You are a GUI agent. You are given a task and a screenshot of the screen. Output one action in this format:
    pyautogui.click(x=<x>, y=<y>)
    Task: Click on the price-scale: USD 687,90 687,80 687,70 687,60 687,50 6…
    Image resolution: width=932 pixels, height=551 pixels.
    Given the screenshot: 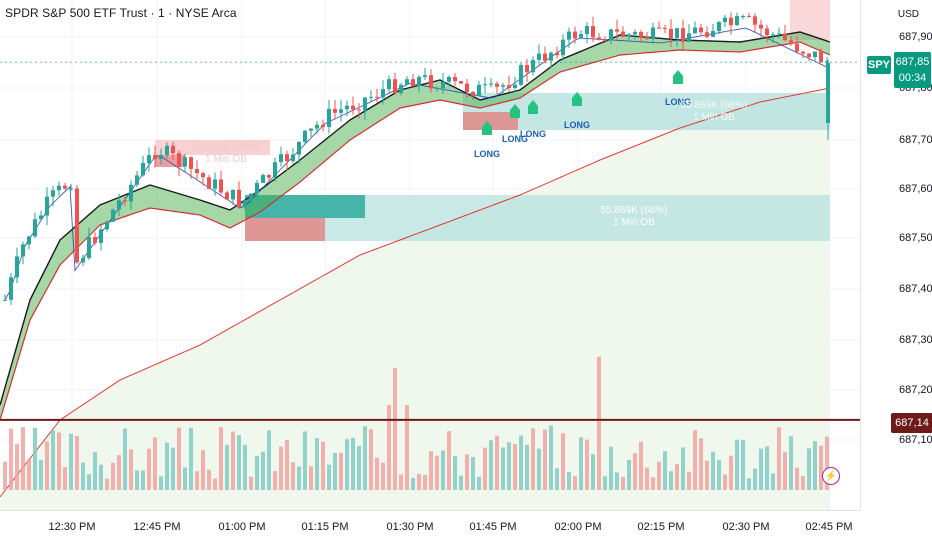 What is the action you would take?
    pyautogui.click(x=896, y=255)
    